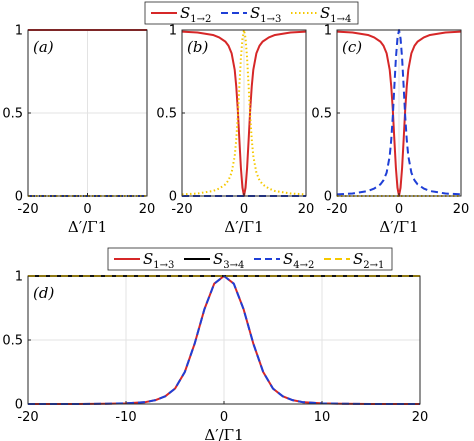  What do you see at coordinates (368, 260) in the screenshot?
I see `legend-label-b21: S2→1` at bounding box center [368, 260].